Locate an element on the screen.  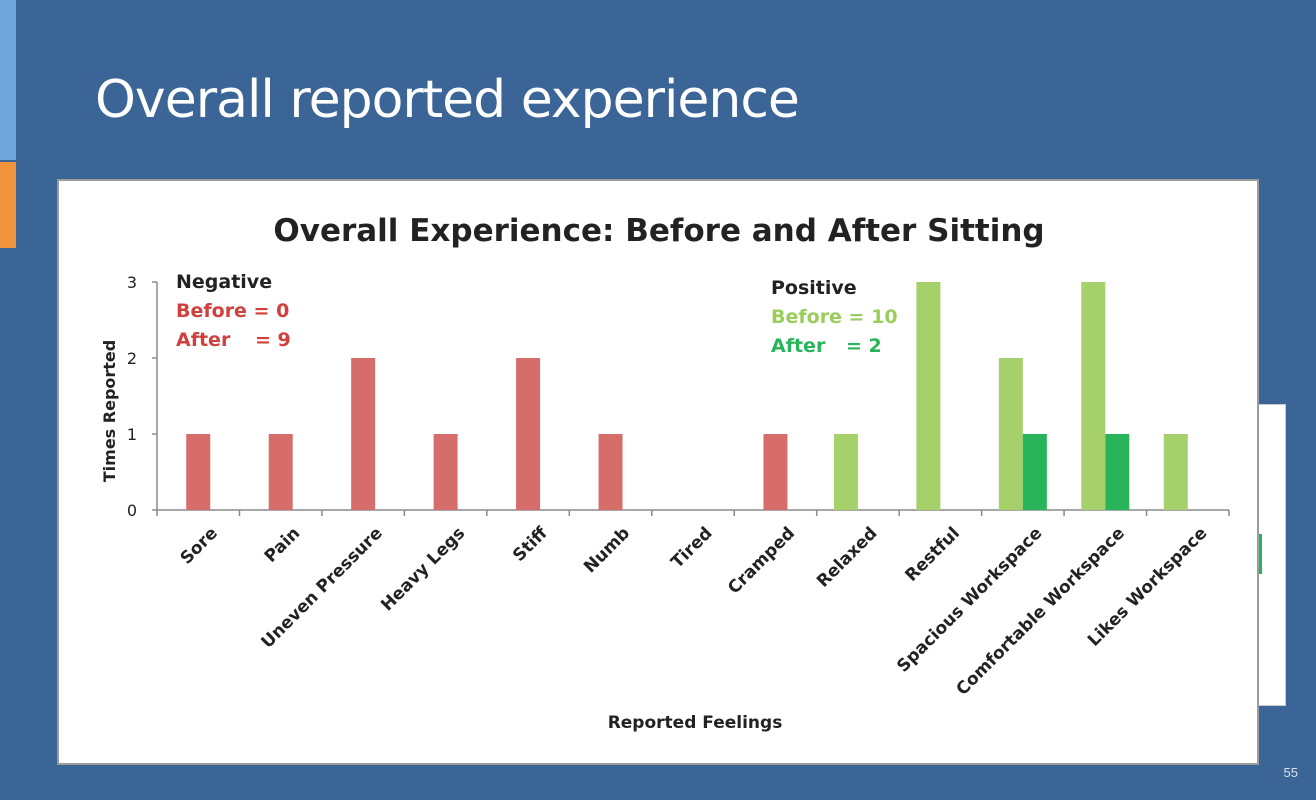
legend-positive: Positive Before = 10 After = 2 is located at coordinates (834, 317).